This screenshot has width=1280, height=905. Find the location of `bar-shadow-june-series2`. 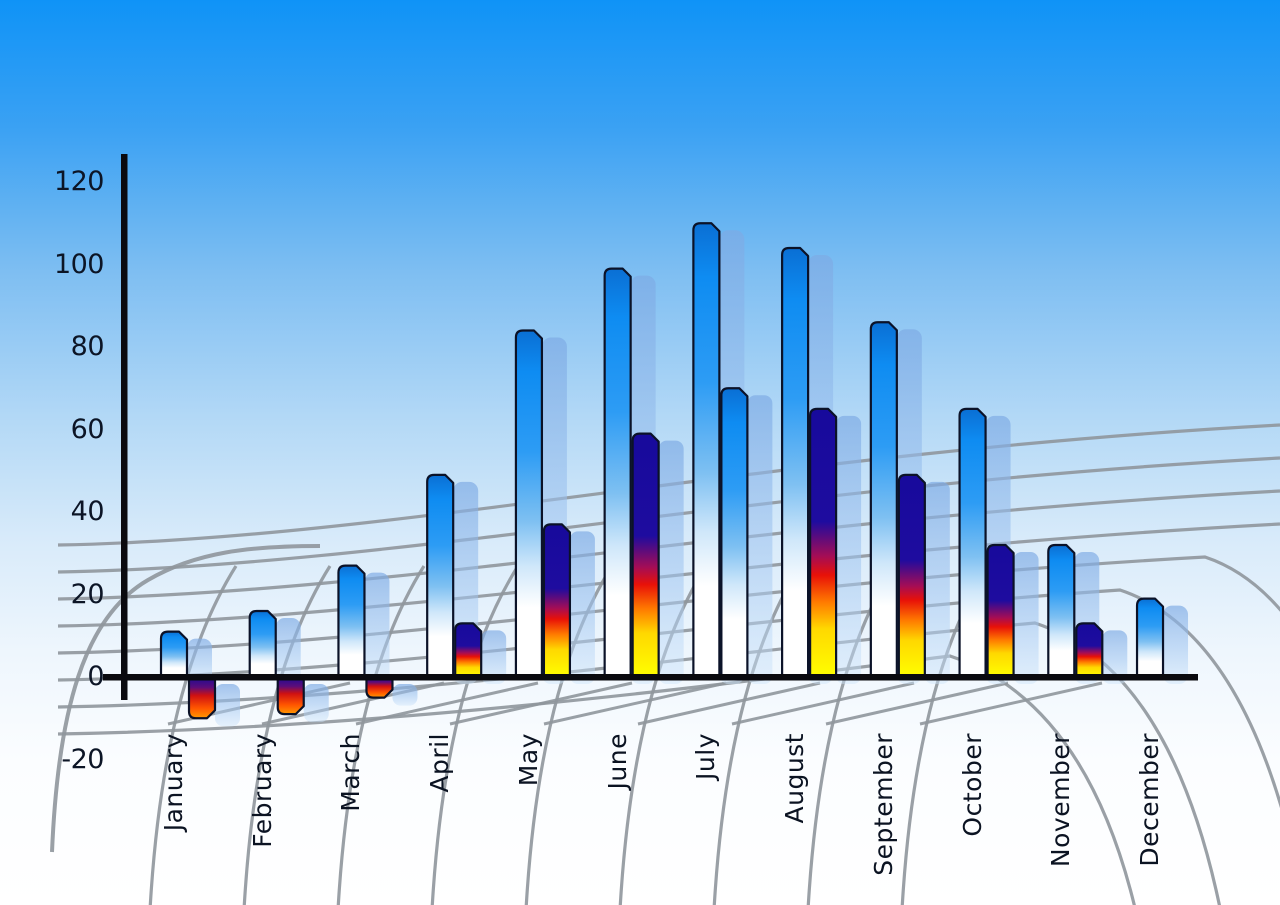

bar-shadow-june-series2 is located at coordinates (671, 562).